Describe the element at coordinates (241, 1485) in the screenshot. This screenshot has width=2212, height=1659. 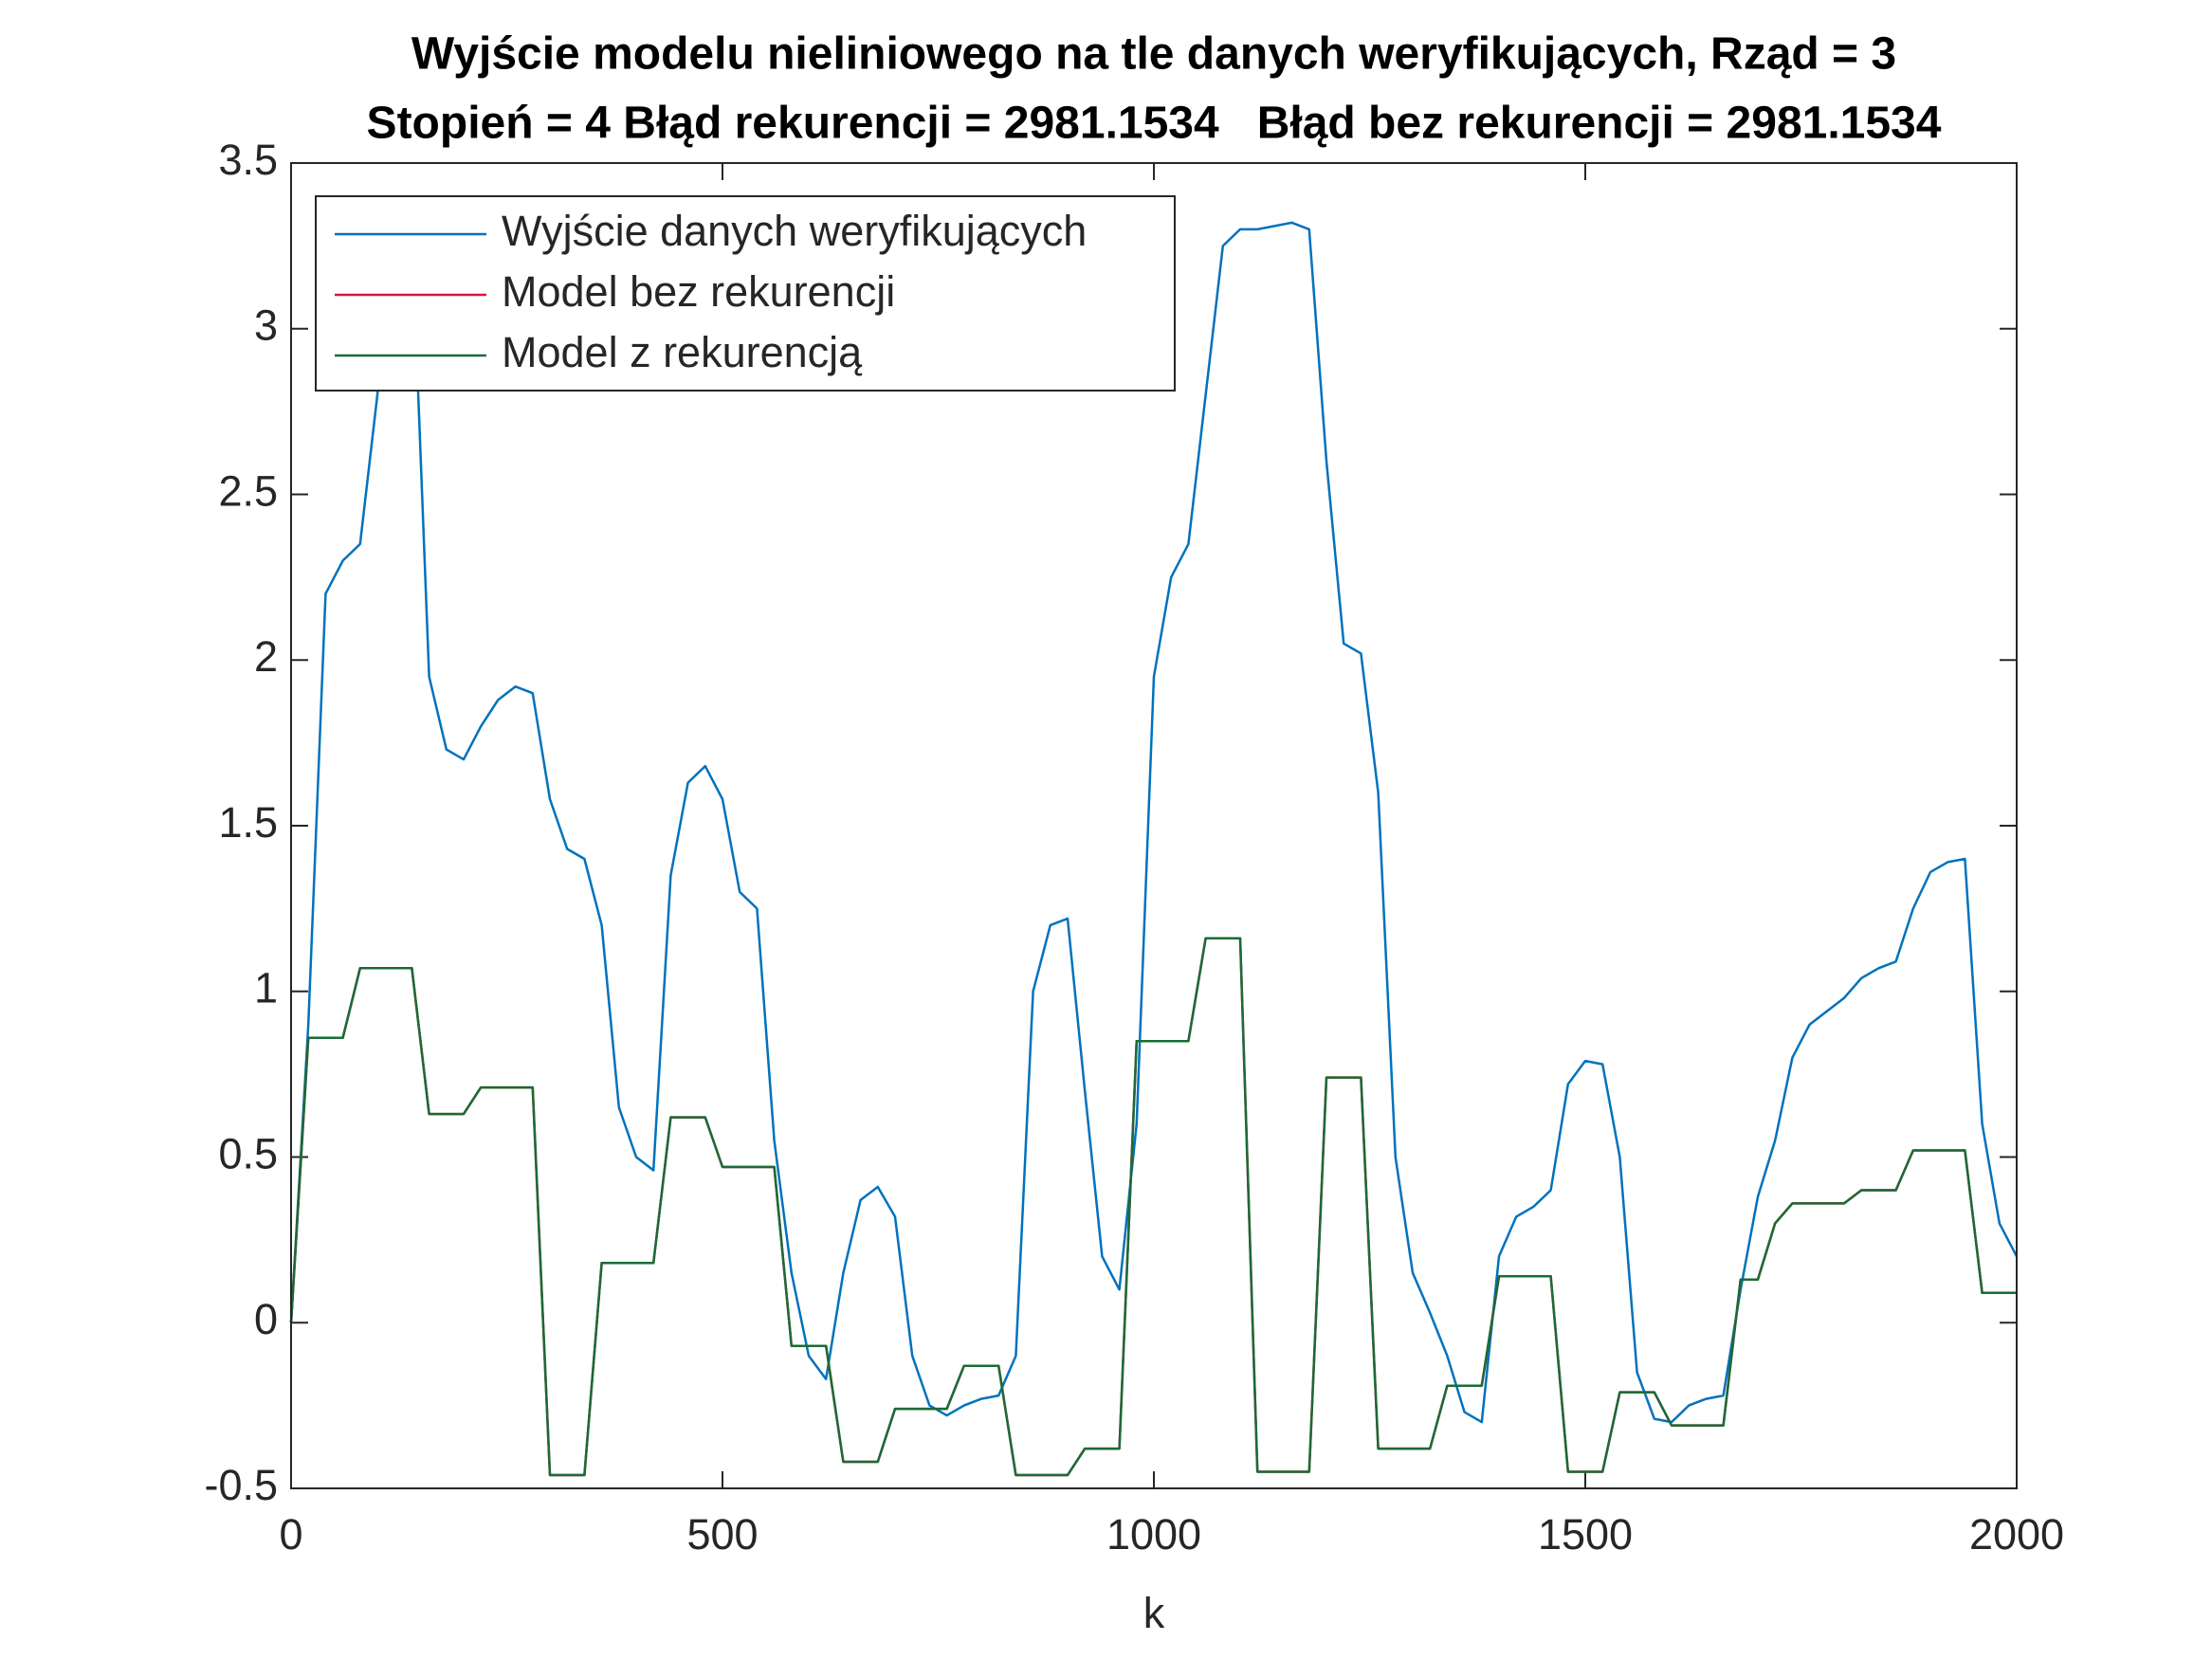
I see `y-tick-label: -0.5` at that location.